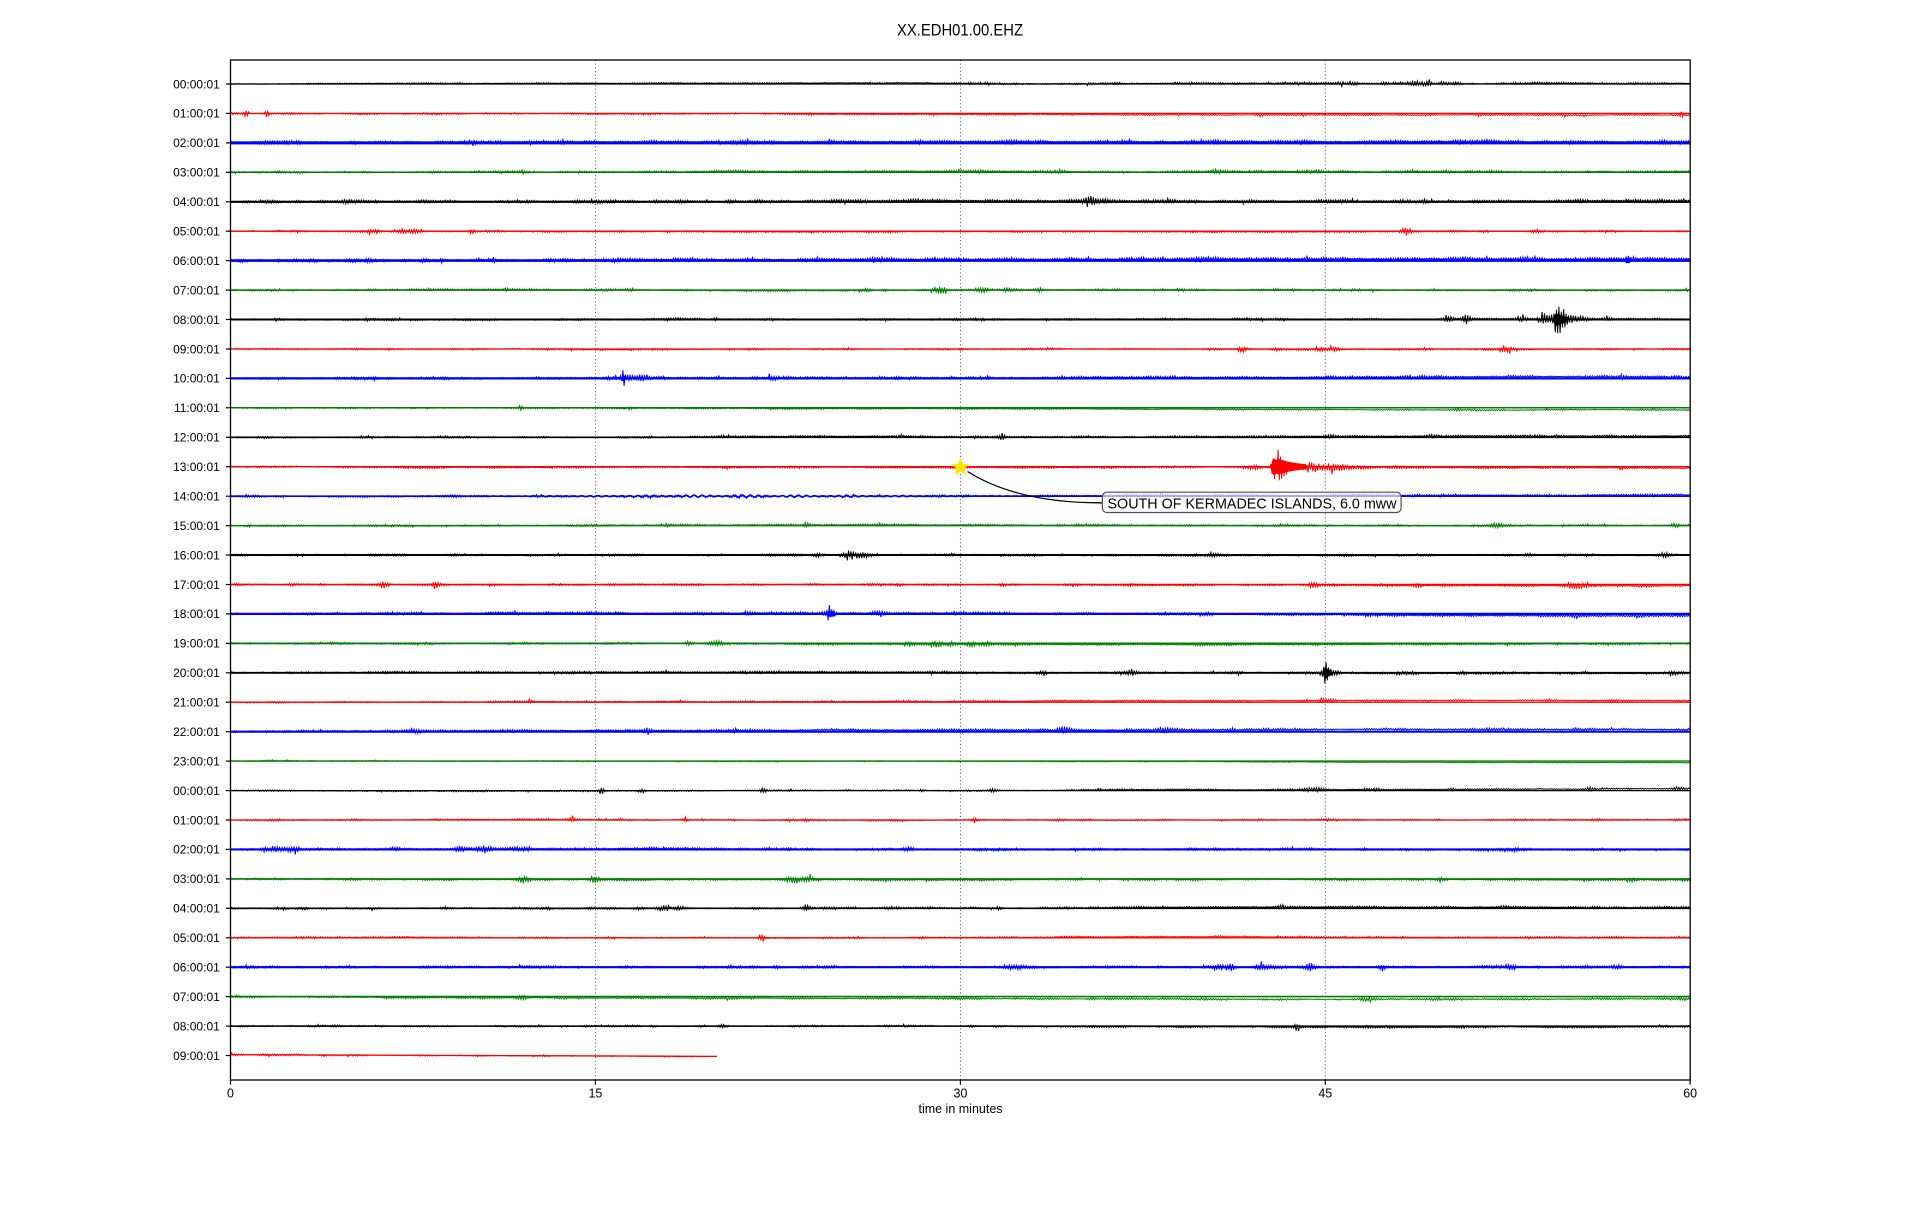 The image size is (1920, 1205). I want to click on svg-text: 18:00:01, so click(196, 614).